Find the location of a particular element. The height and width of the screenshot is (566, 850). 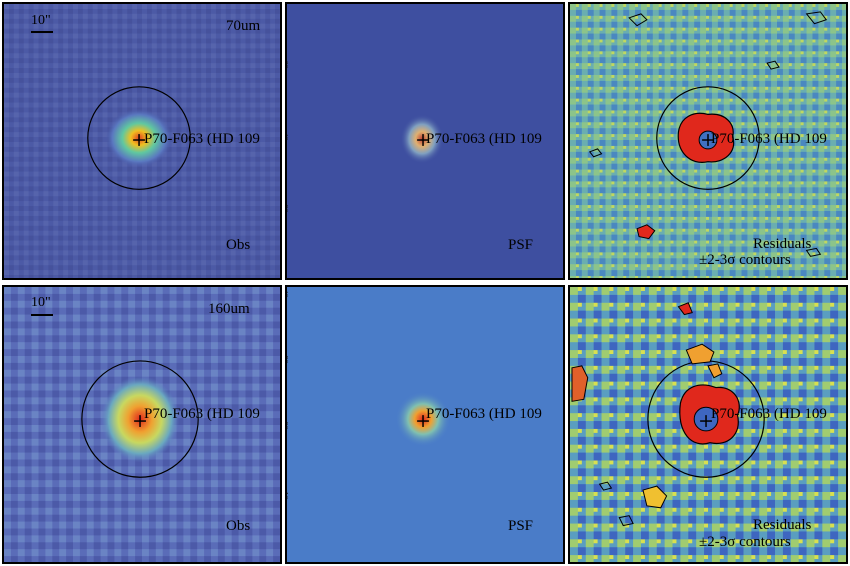

band-label: 70um is located at coordinates (243, 26).